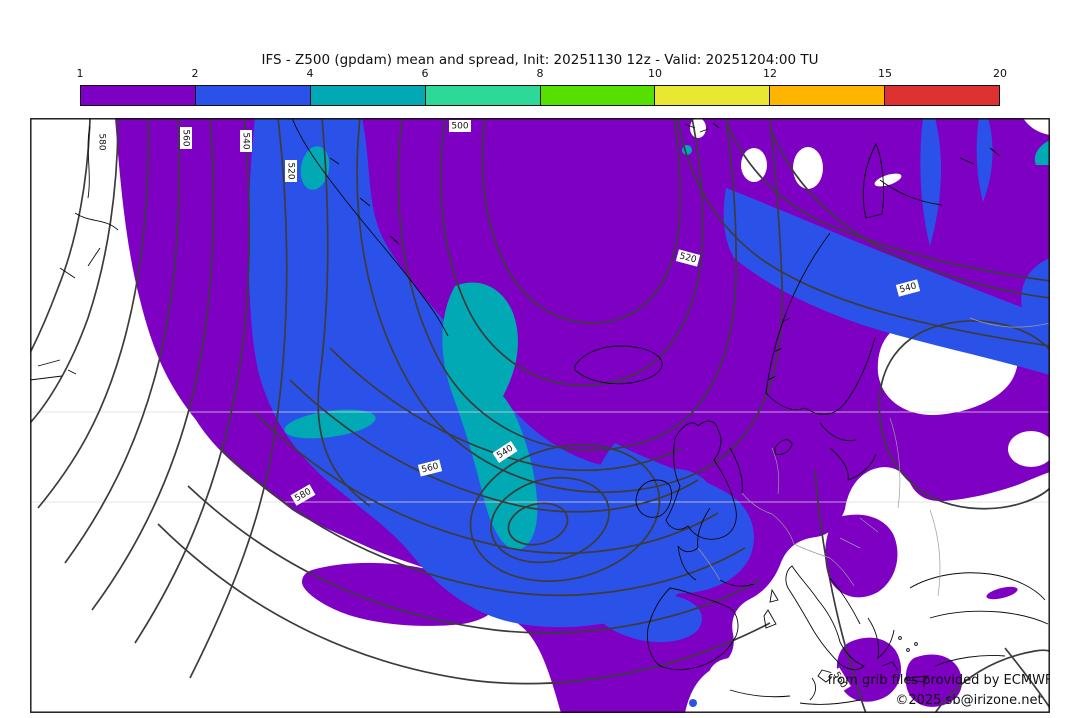 The width and height of the screenshot is (1080, 718). Describe the element at coordinates (459, 127) in the screenshot. I see `contour-label: 500` at that location.